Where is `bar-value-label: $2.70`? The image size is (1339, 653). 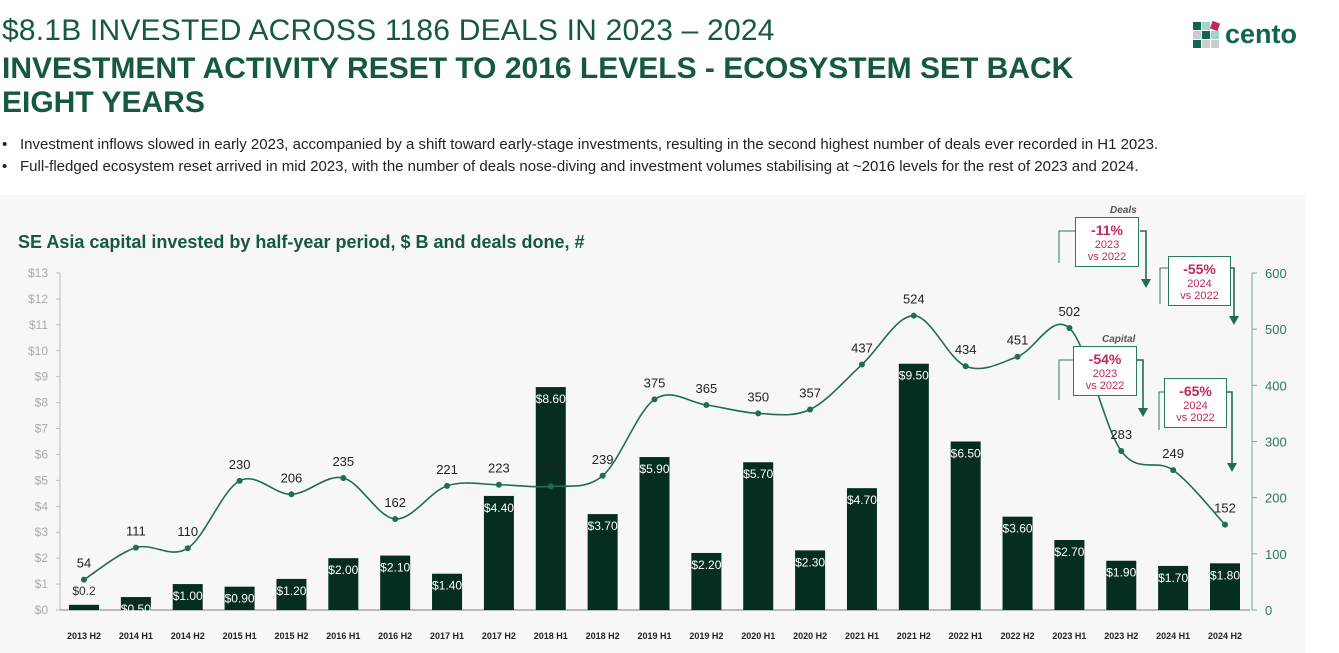
bar-value-label: $2.70 is located at coordinates (1069, 552).